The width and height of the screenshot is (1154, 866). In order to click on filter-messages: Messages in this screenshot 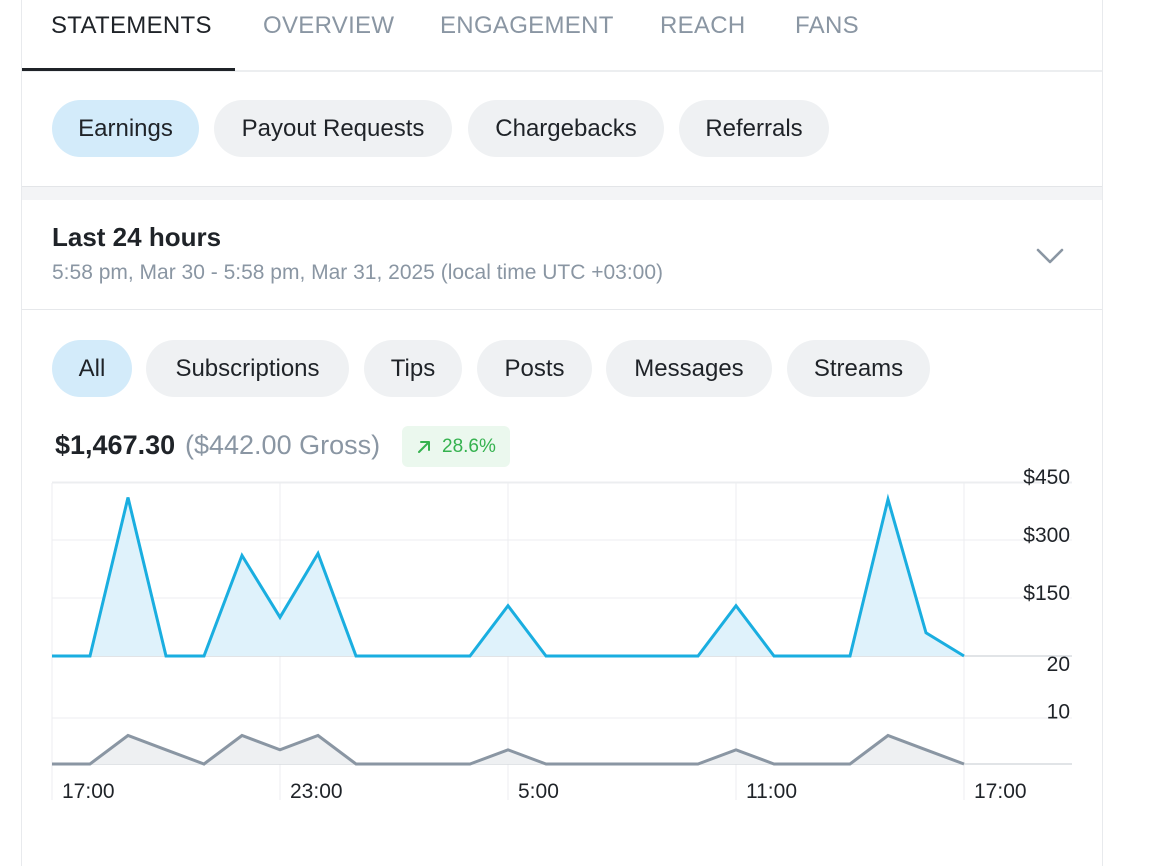, I will do `click(689, 368)`.